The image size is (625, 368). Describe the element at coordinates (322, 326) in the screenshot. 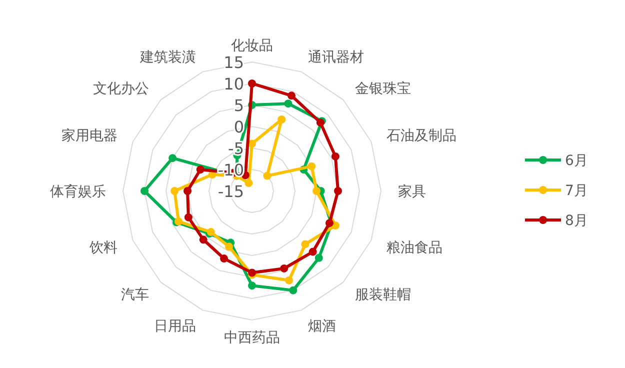

I see `spoke-label: 烟酒` at that location.